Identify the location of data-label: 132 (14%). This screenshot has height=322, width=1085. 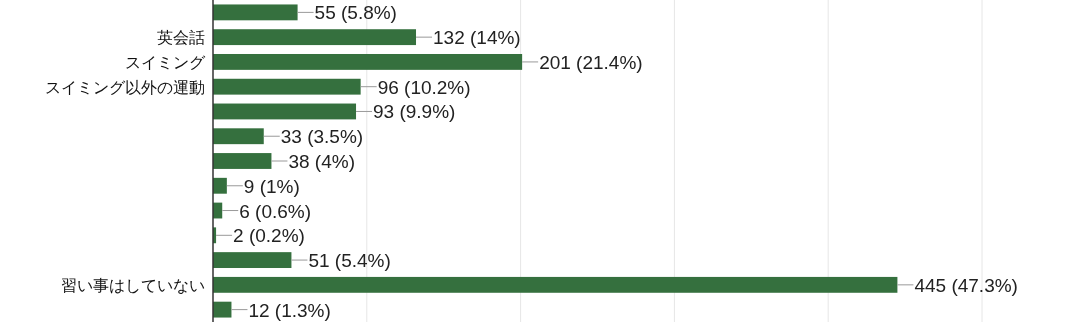
(477, 38).